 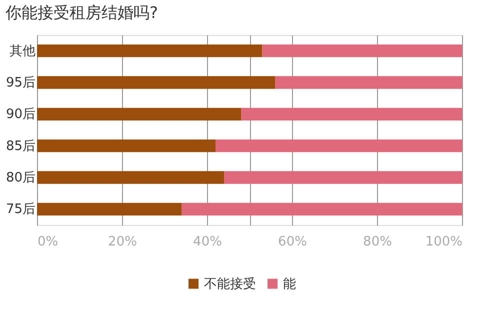 I want to click on y-tick-label: 80后, so click(x=21, y=178).